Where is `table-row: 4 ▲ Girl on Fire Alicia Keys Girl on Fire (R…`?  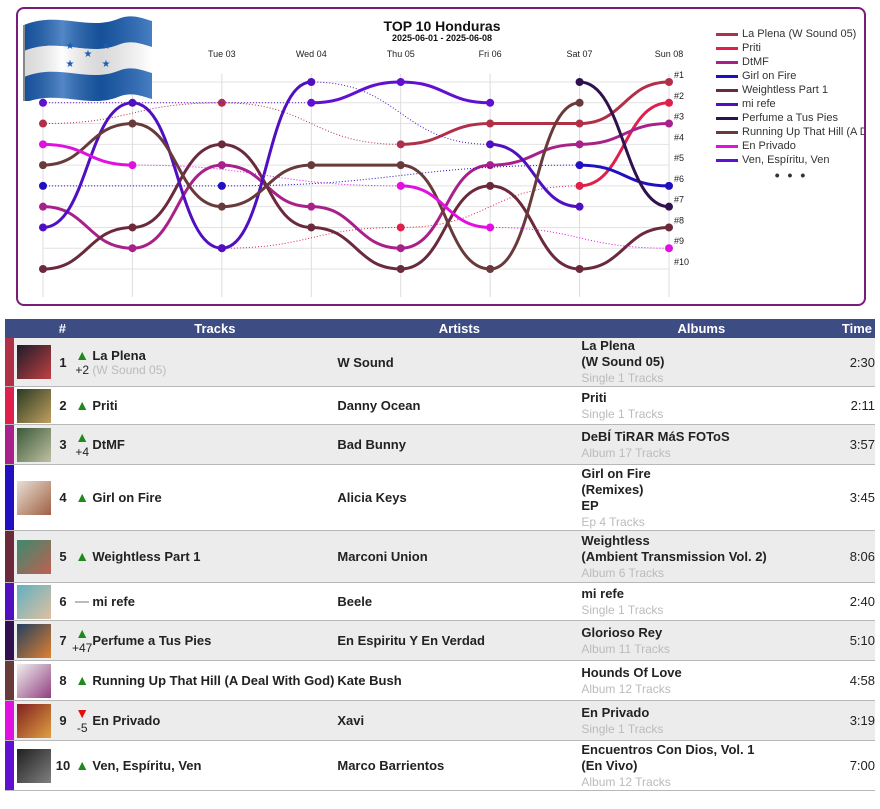
table-row: 4 ▲ Girl on Fire Alicia Keys Girl on Fire (R… is located at coordinates (440, 497).